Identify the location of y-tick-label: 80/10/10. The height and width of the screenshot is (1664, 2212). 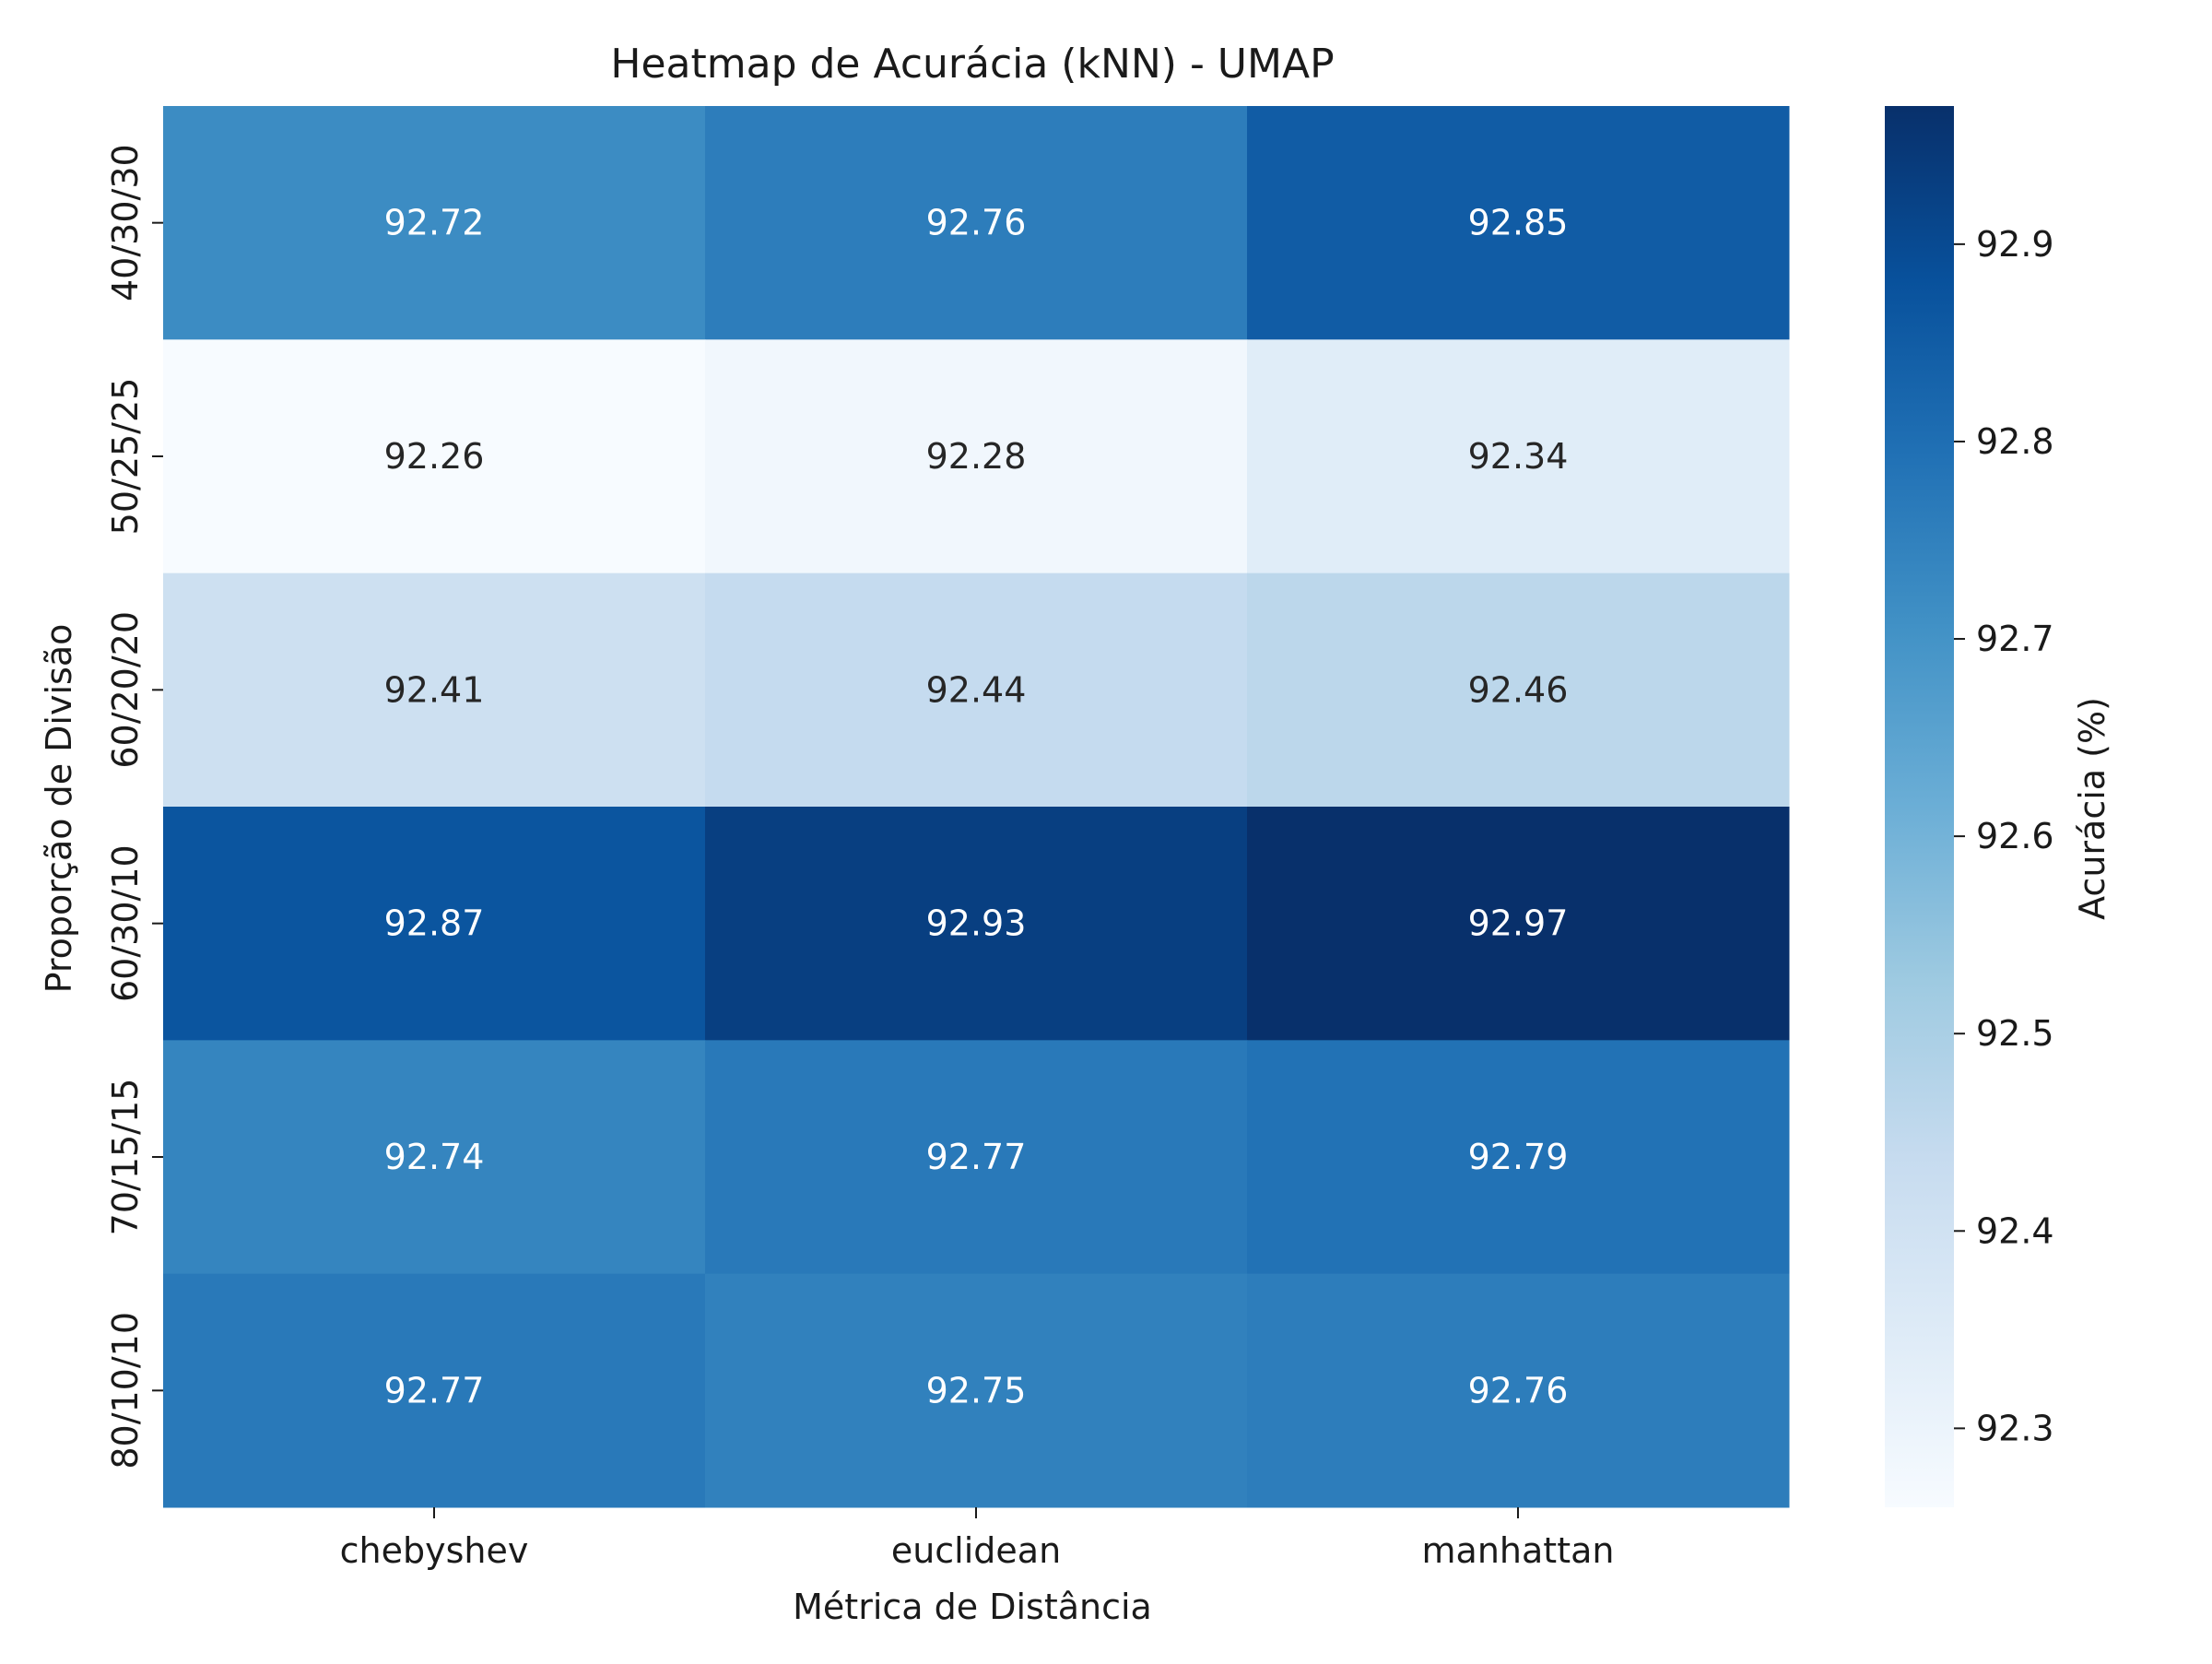
(125, 1390).